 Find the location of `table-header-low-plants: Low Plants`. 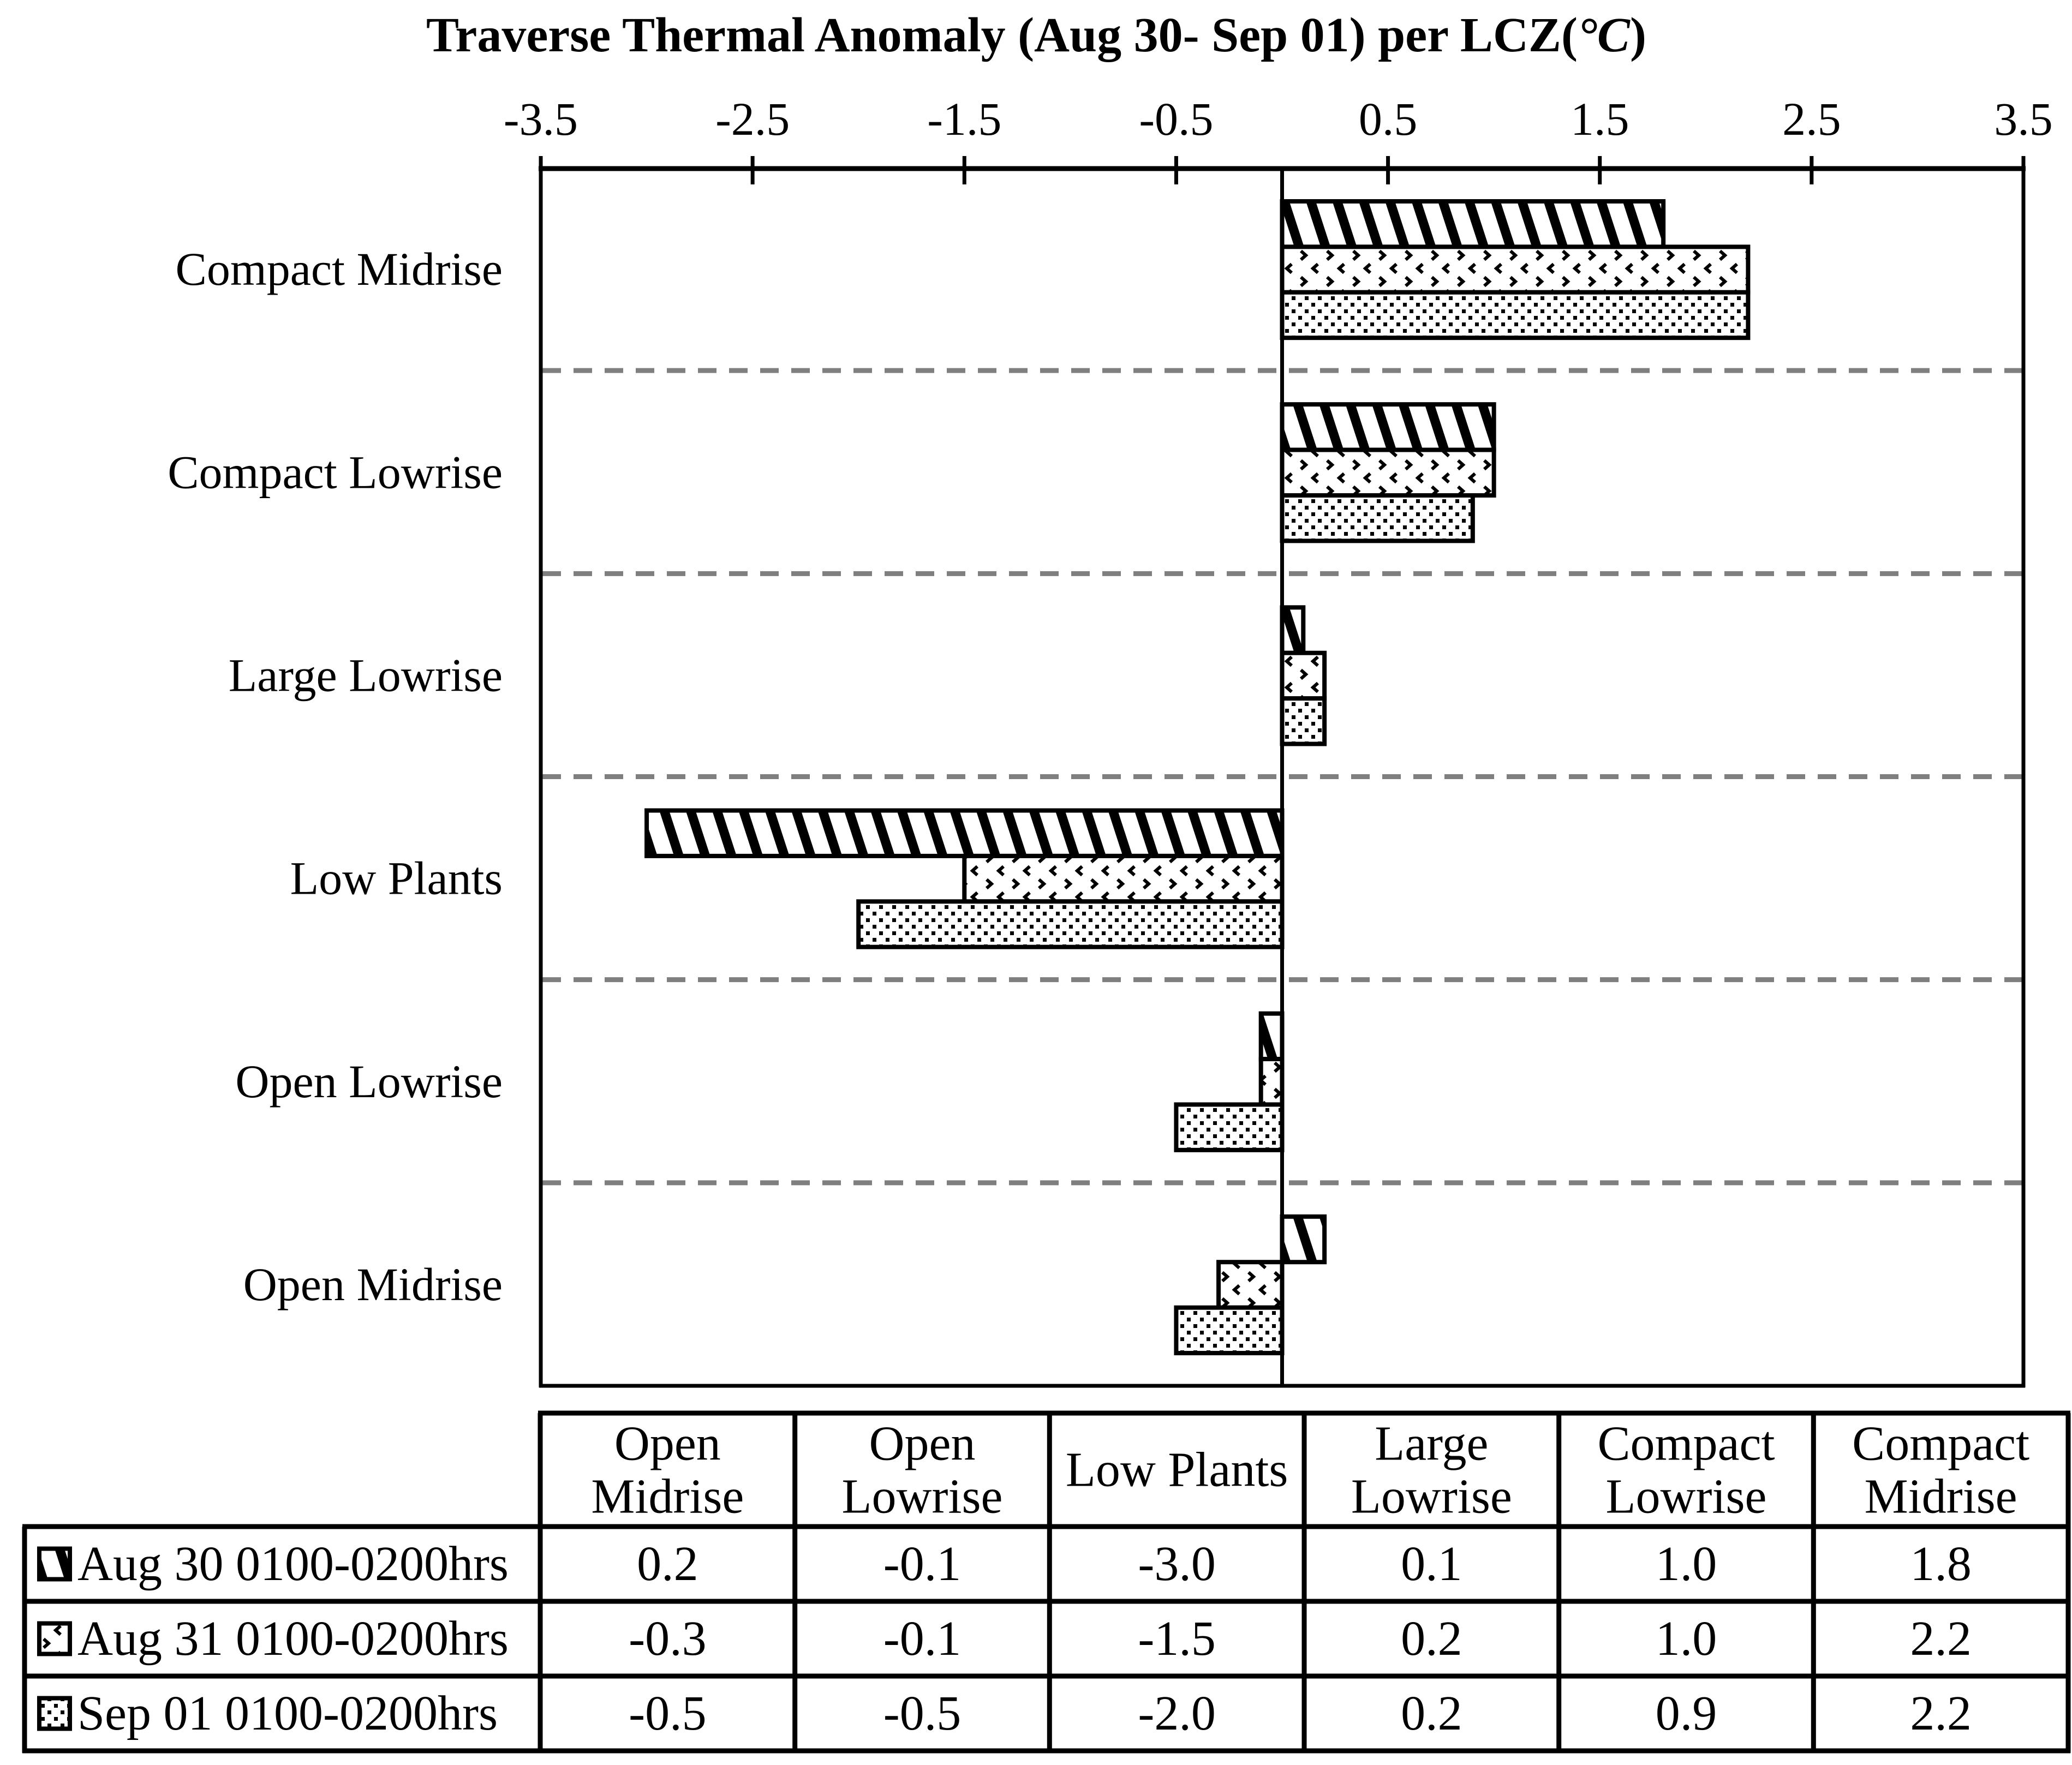

table-header-low-plants: Low Plants is located at coordinates (1177, 1470).